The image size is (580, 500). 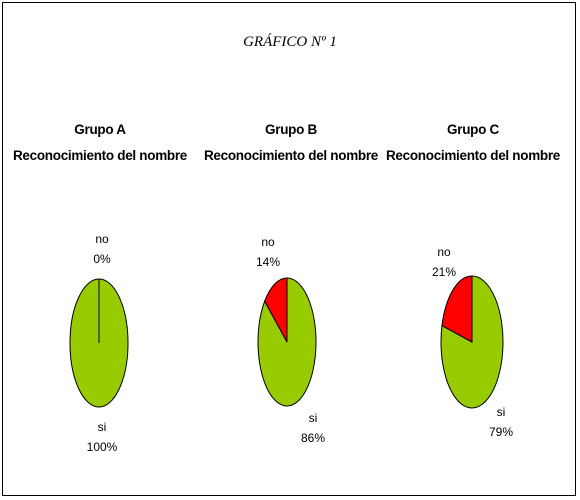 What do you see at coordinates (444, 252) in the screenshot?
I see `pie-c-label-no: no` at bounding box center [444, 252].